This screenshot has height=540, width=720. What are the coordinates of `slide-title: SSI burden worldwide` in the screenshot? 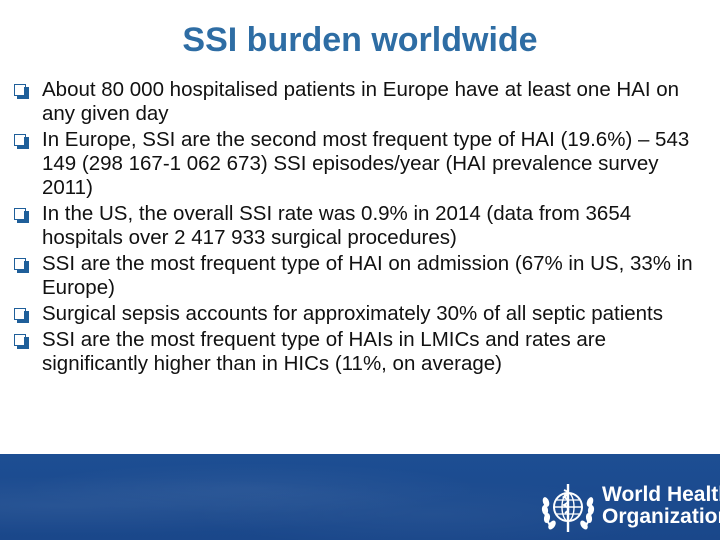 It's located at (360, 40).